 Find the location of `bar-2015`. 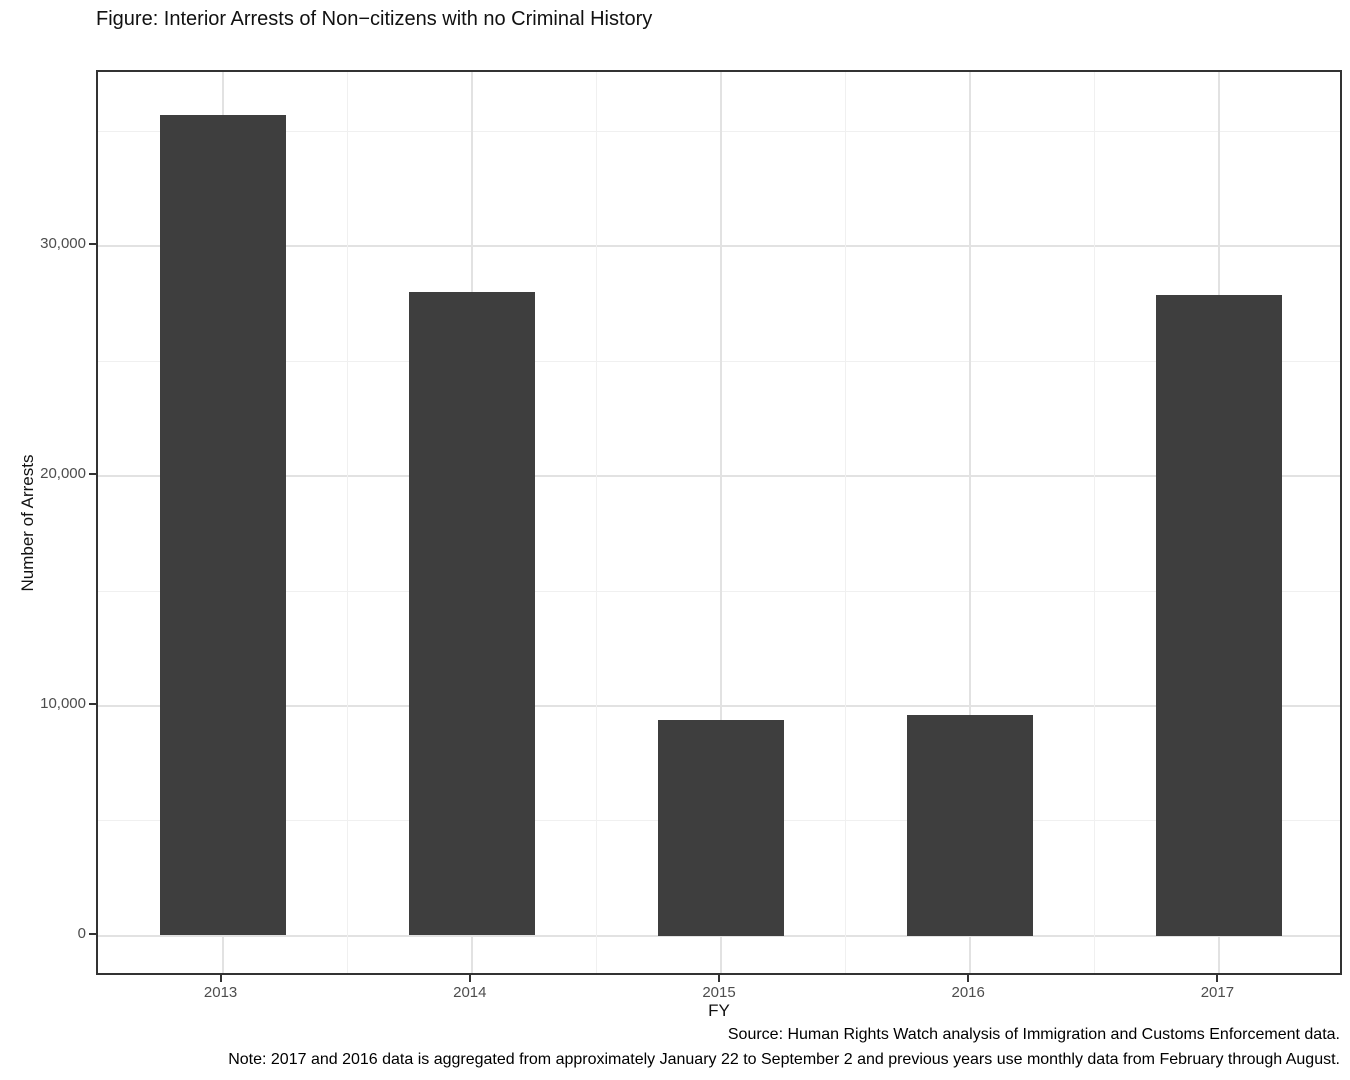

bar-2015 is located at coordinates (721, 828).